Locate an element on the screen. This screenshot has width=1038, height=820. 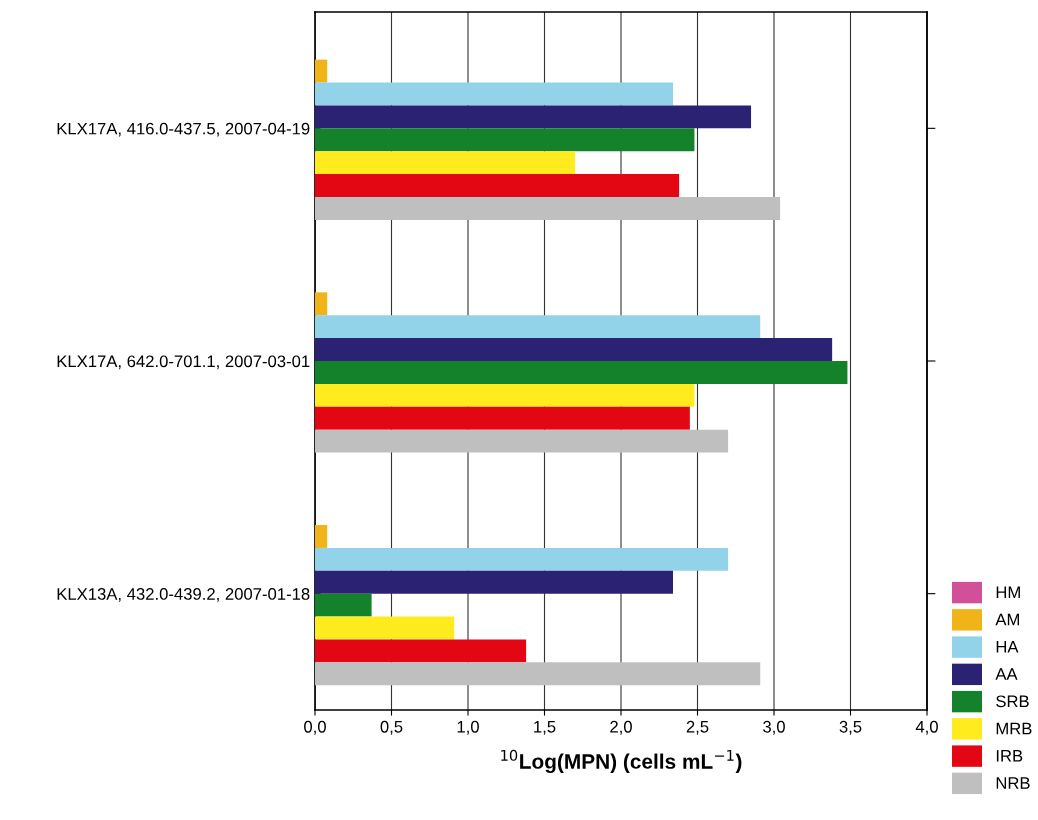
x-tick-label: 2,5 is located at coordinates (697, 727).